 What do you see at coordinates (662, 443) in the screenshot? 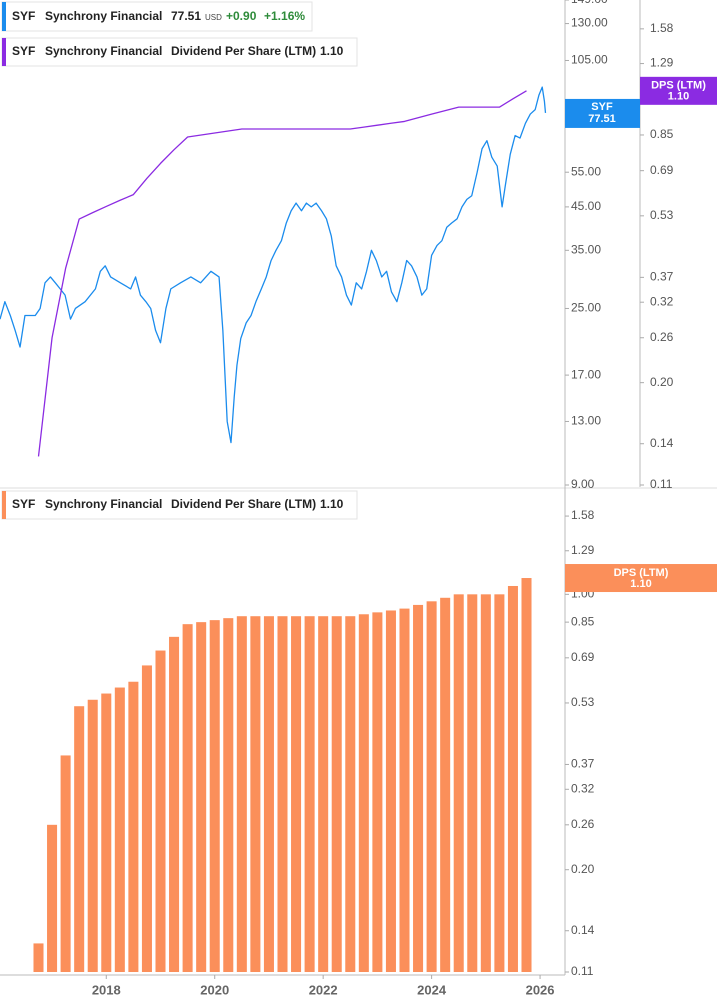
I see `y2-tick-label: 0.14` at bounding box center [662, 443].